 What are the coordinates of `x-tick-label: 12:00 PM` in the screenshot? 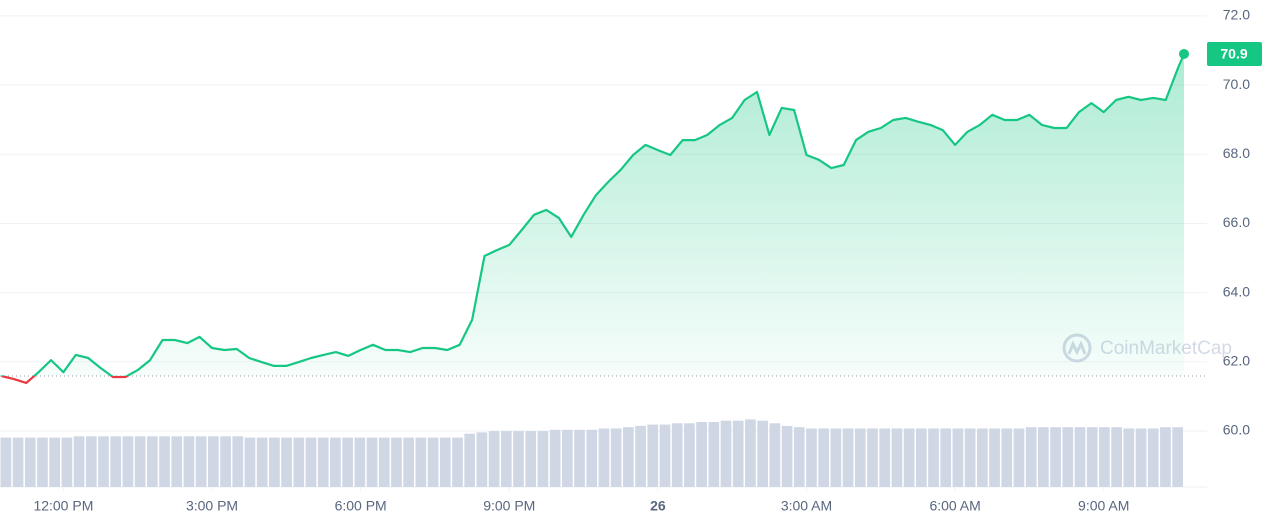 It's located at (63, 506).